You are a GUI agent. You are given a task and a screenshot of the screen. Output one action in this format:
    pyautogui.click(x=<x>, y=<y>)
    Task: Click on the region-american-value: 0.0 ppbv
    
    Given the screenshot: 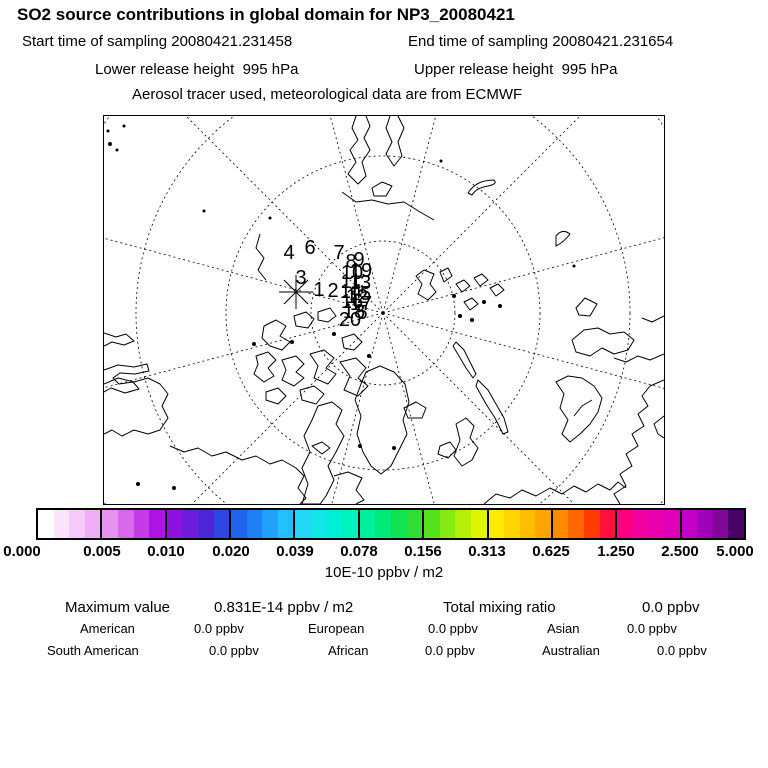 What is the action you would take?
    pyautogui.click(x=219, y=628)
    